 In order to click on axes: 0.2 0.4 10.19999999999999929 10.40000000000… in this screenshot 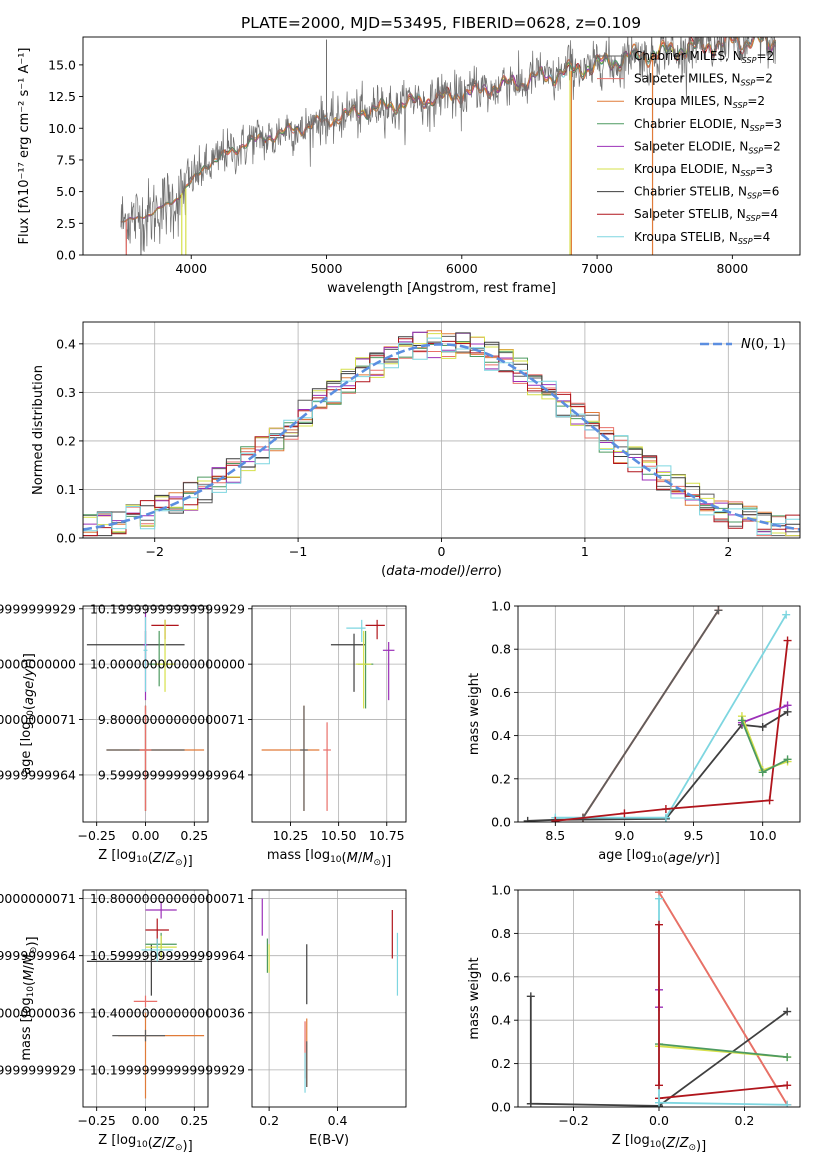, I will do `click(248, 1018)`.